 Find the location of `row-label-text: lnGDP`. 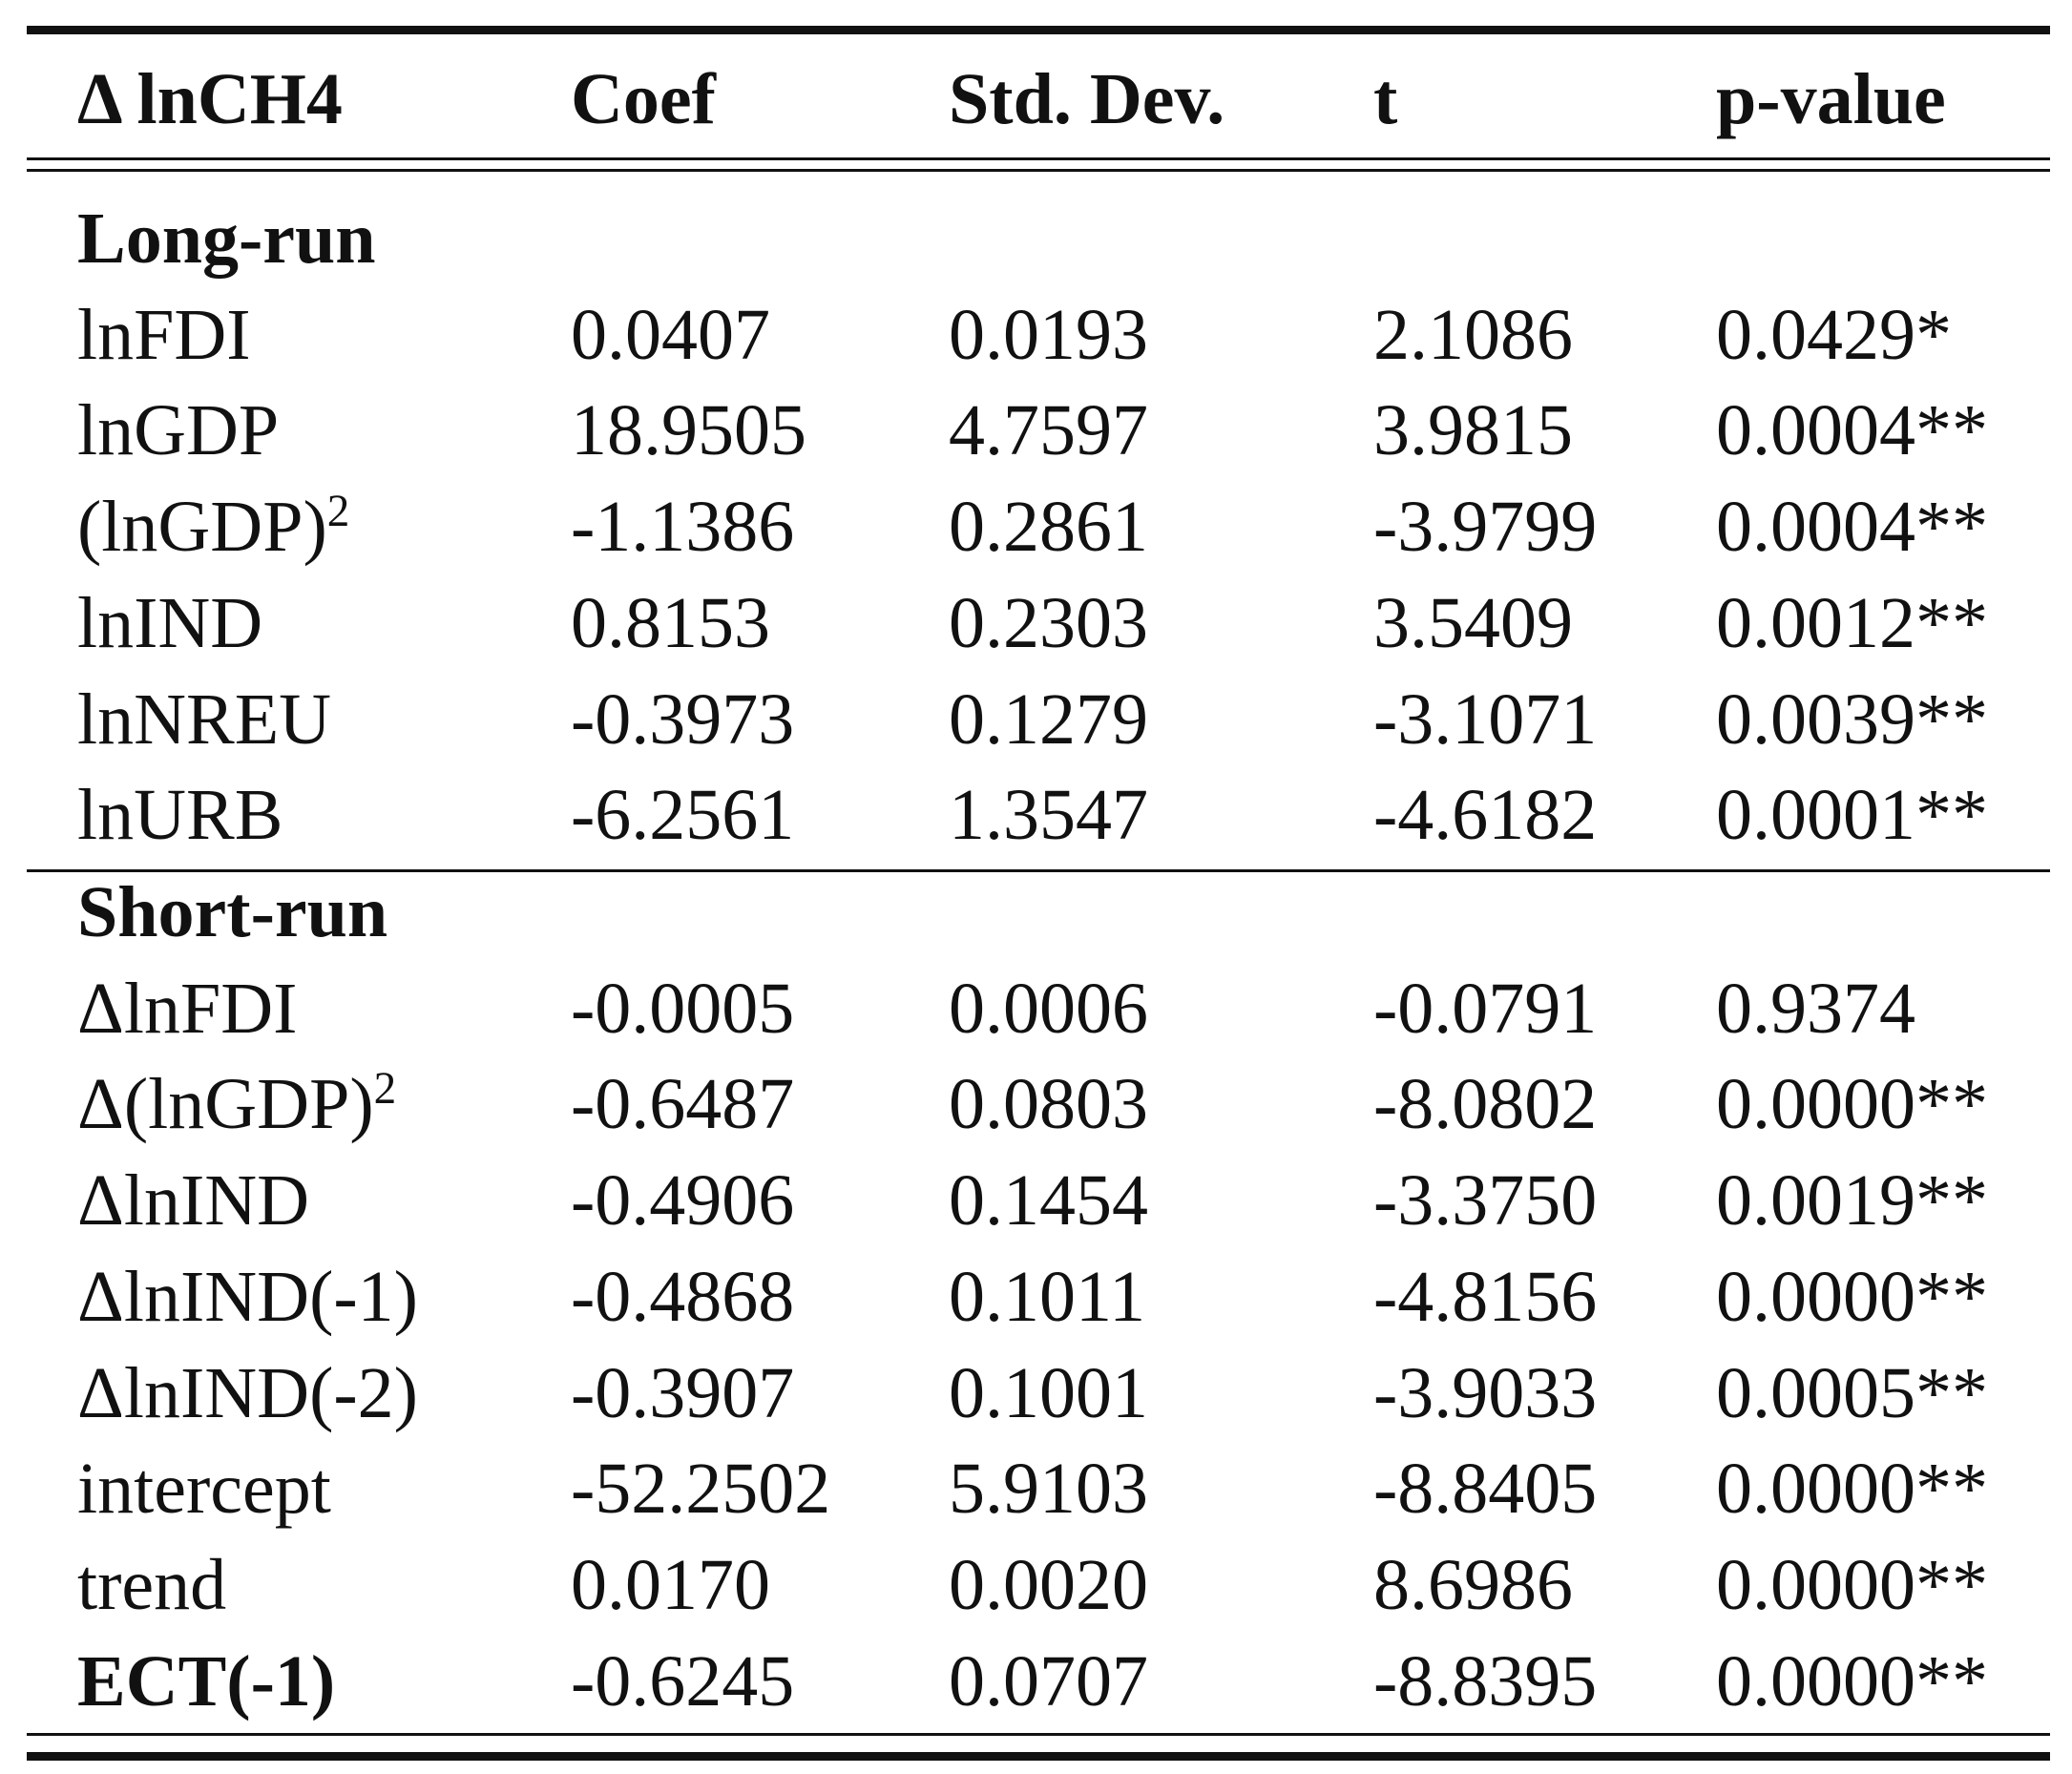

row-label-text: lnGDP is located at coordinates (178, 430).